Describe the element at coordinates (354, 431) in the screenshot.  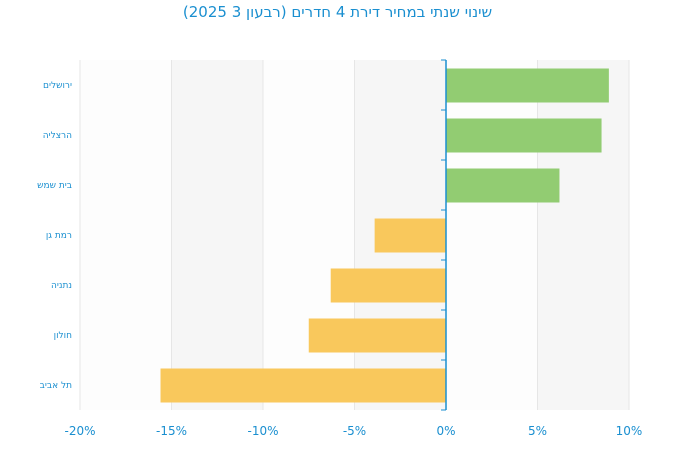
I see `x-tick-label: -5%` at that location.